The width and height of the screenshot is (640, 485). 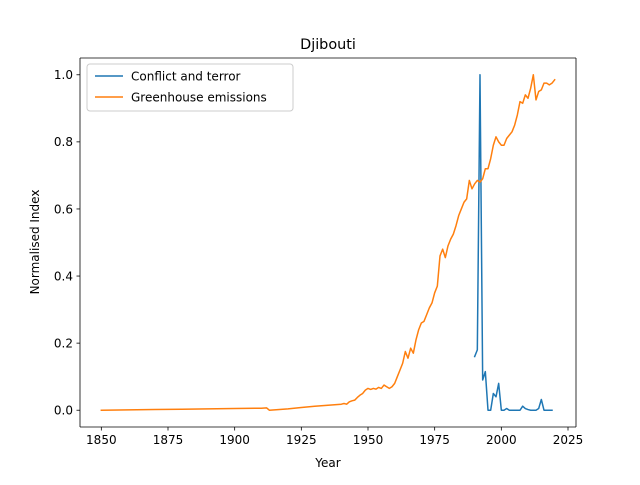 What do you see at coordinates (334, 437) in the screenshot?
I see `x-axis: 1850 1875 1900 1925 1950 1975 2000 2025` at bounding box center [334, 437].